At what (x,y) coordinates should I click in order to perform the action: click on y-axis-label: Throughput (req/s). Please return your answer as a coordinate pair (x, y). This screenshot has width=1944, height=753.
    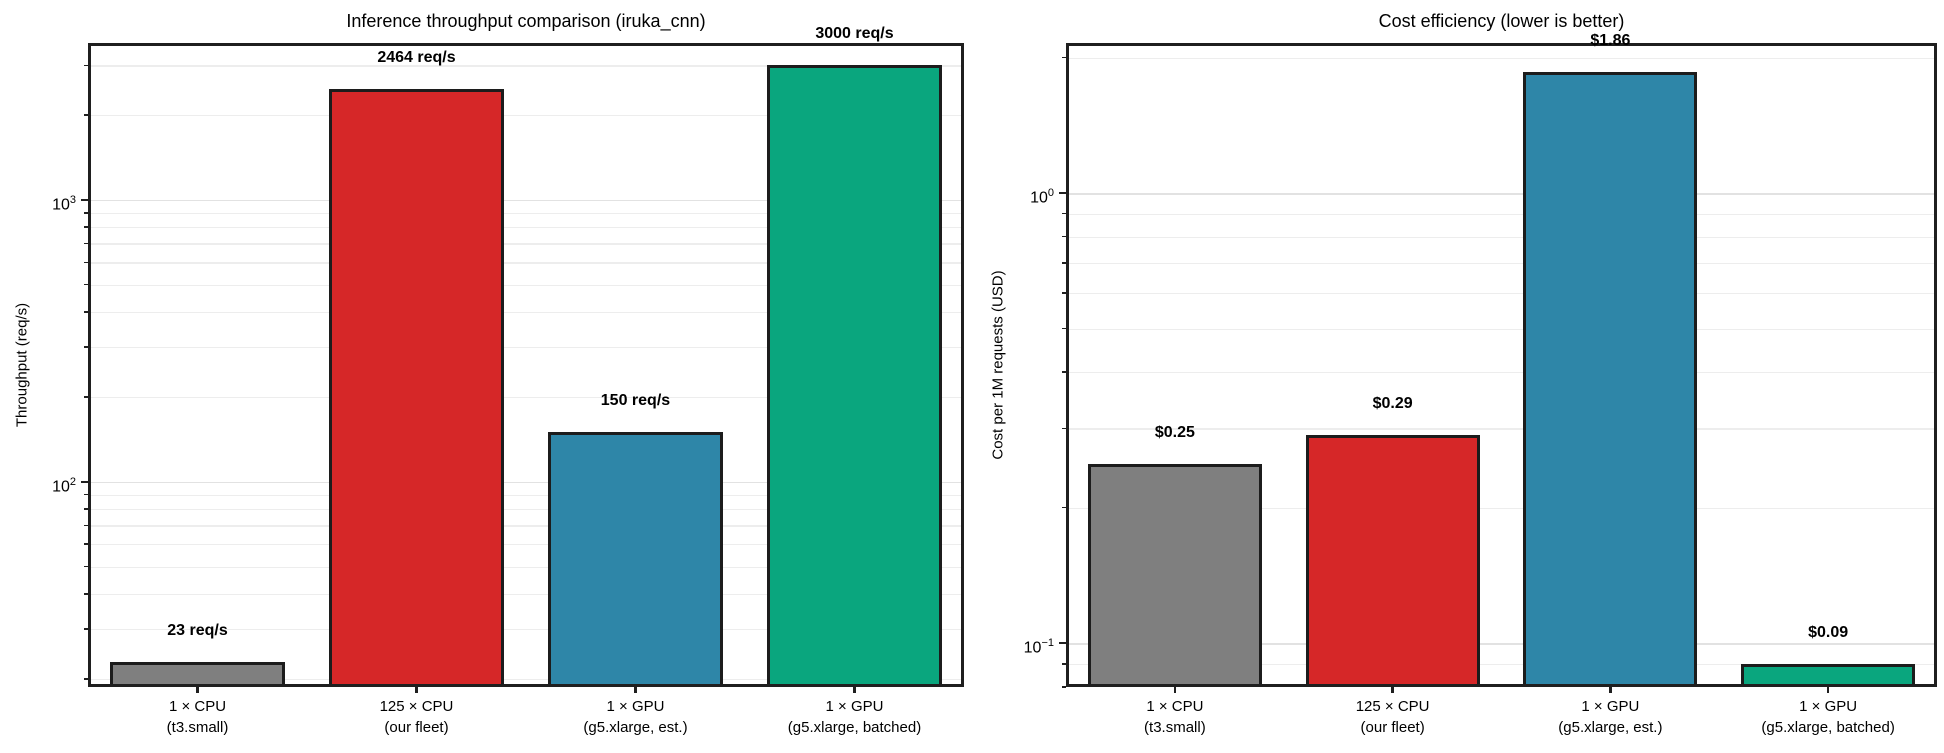
    Looking at the image, I should click on (22, 365).